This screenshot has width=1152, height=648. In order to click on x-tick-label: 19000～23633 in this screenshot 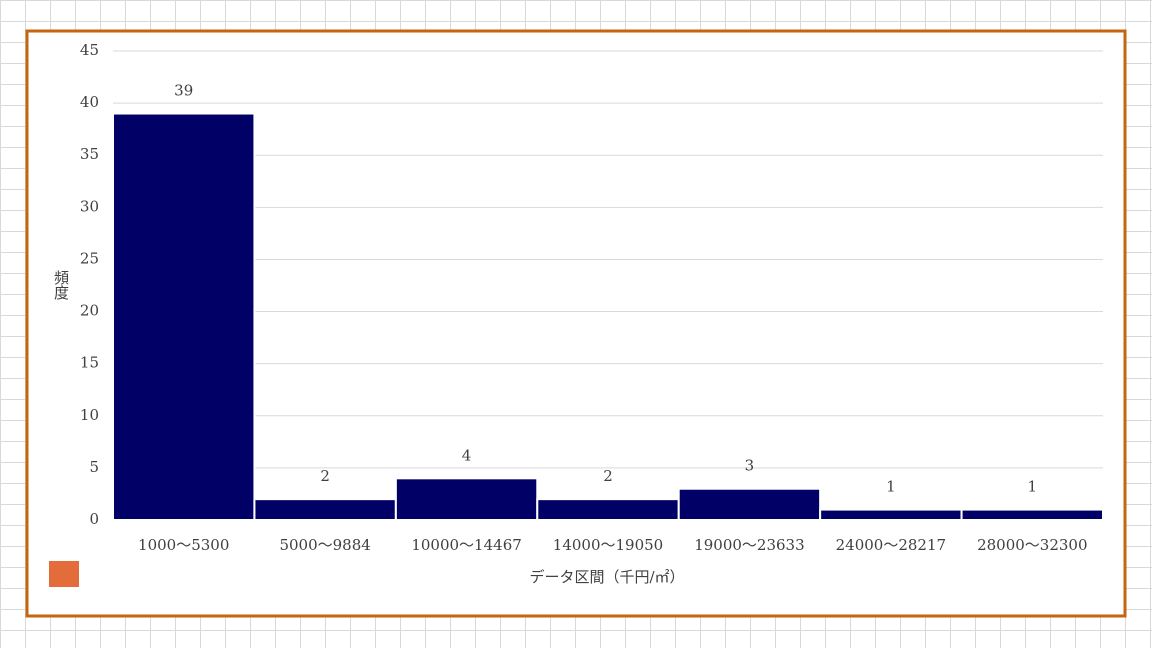, I will do `click(749, 545)`.